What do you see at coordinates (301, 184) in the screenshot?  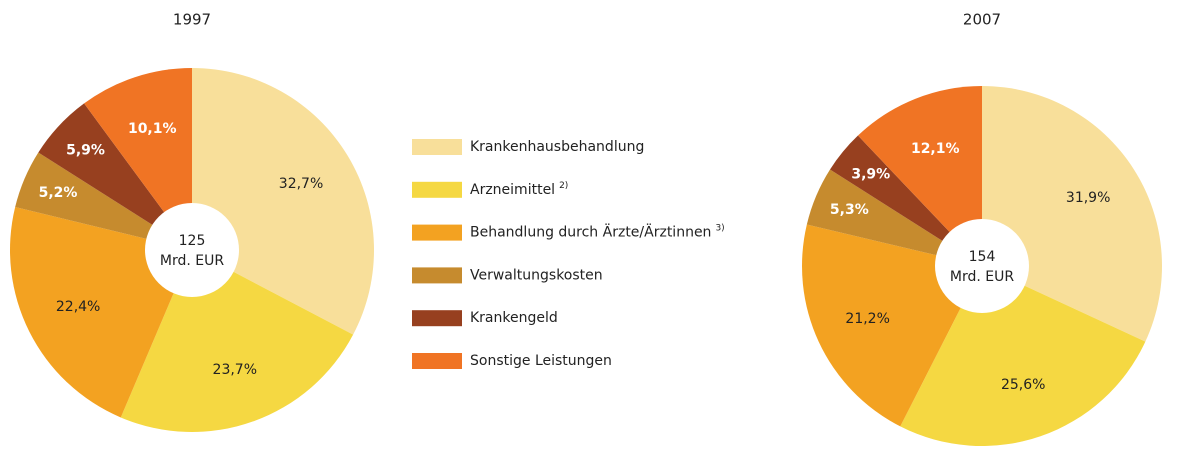 I see `data-label: 32,7%` at bounding box center [301, 184].